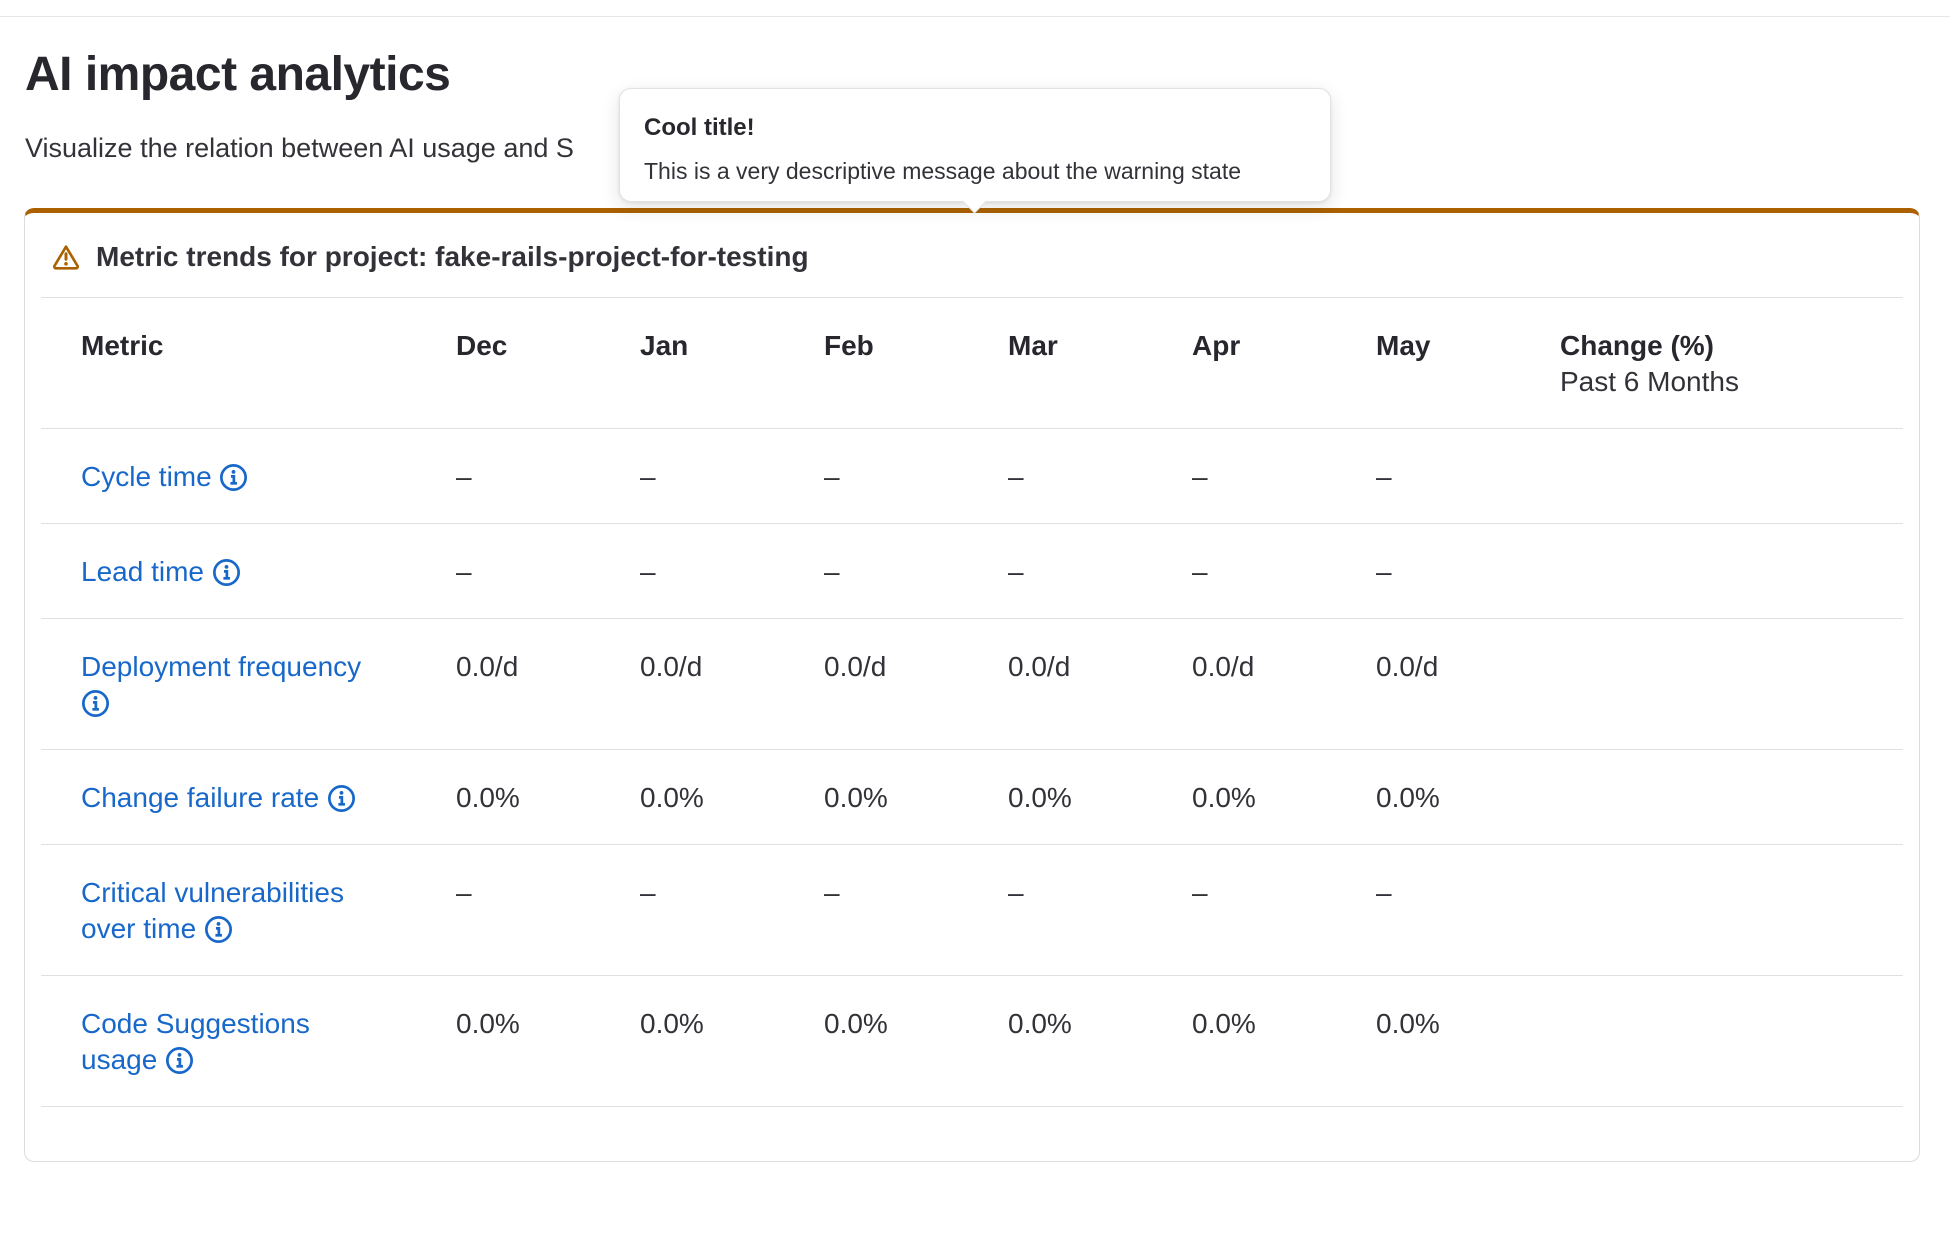 The width and height of the screenshot is (1950, 1250). Describe the element at coordinates (699, 127) in the screenshot. I see `popover-title: Cool title!` at that location.